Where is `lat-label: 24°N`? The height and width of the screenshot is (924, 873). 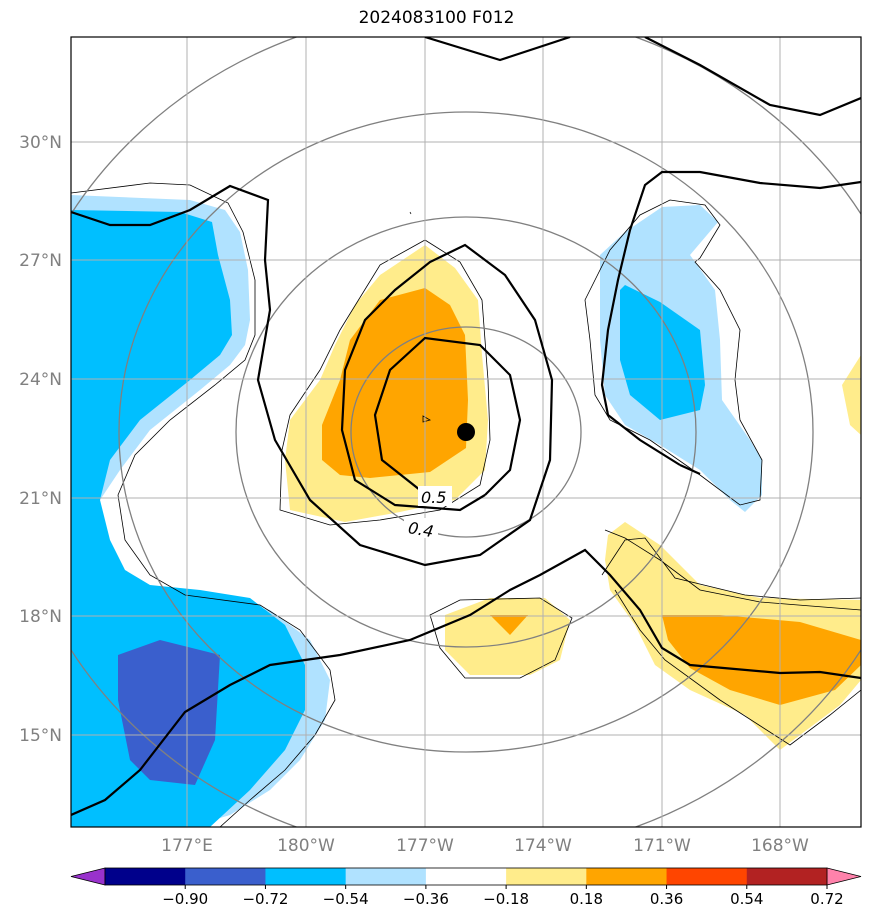
lat-label: 24°N is located at coordinates (40, 380).